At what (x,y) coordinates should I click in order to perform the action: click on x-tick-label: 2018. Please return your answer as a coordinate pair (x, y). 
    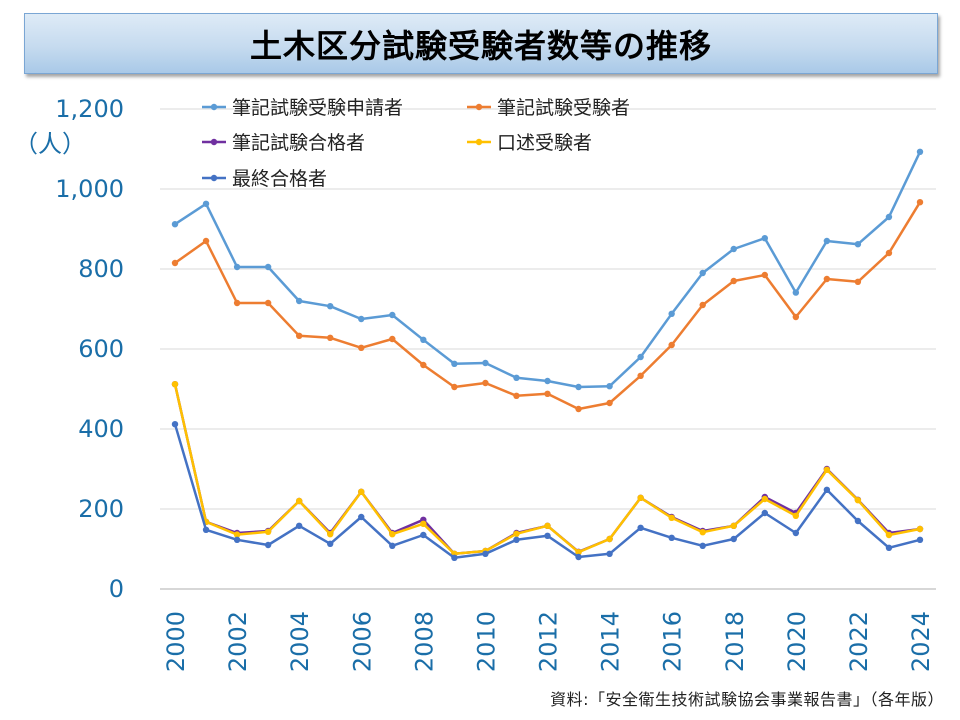
    Looking at the image, I should click on (735, 641).